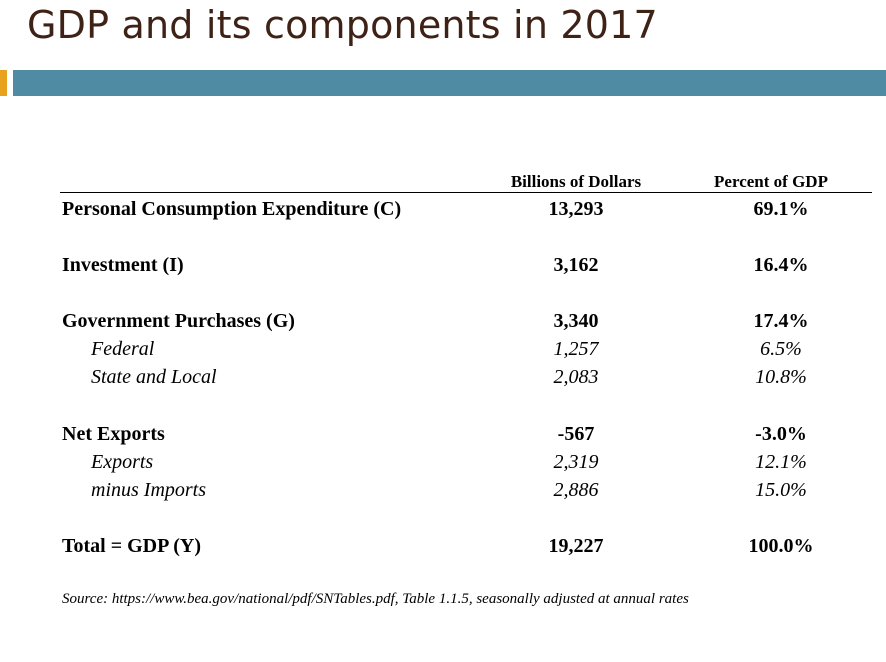  Describe the element at coordinates (576, 181) in the screenshot. I see `header-billions-of-dollars: Billions of Dollars` at that location.